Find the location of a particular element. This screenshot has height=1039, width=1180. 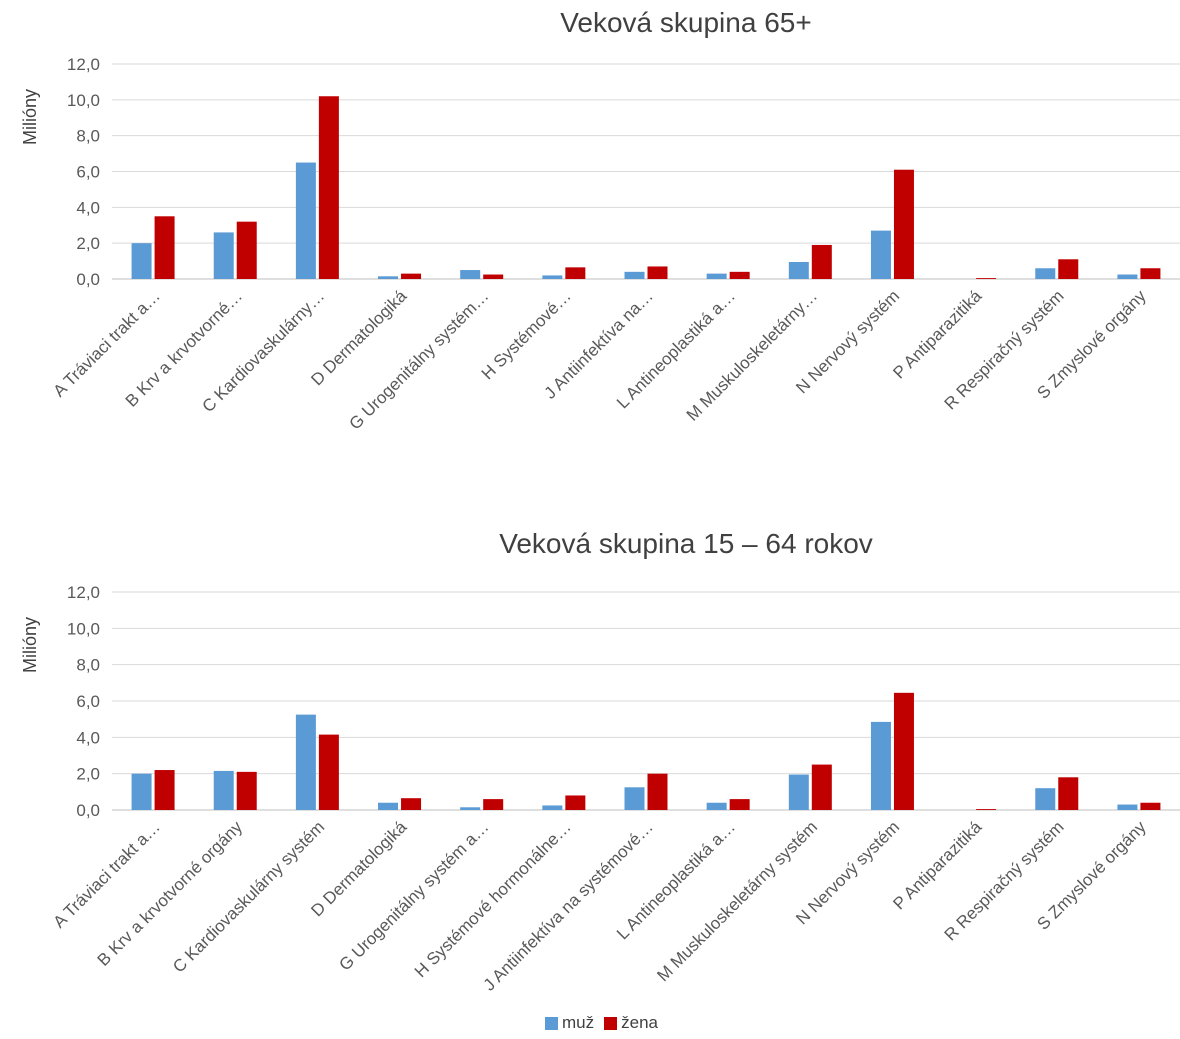

chart2-category-label: C Kardiovaskulárny systém is located at coordinates (248, 896).